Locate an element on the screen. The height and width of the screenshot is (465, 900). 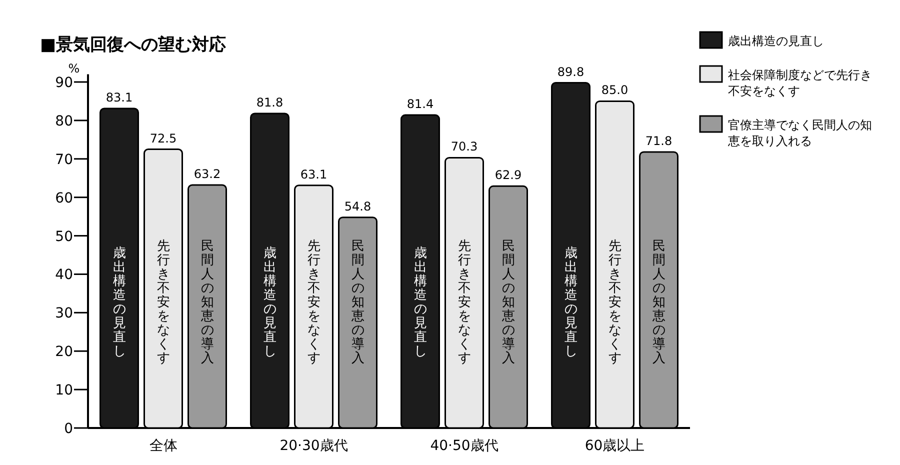
data-label: 72.5 is located at coordinates (163, 138).